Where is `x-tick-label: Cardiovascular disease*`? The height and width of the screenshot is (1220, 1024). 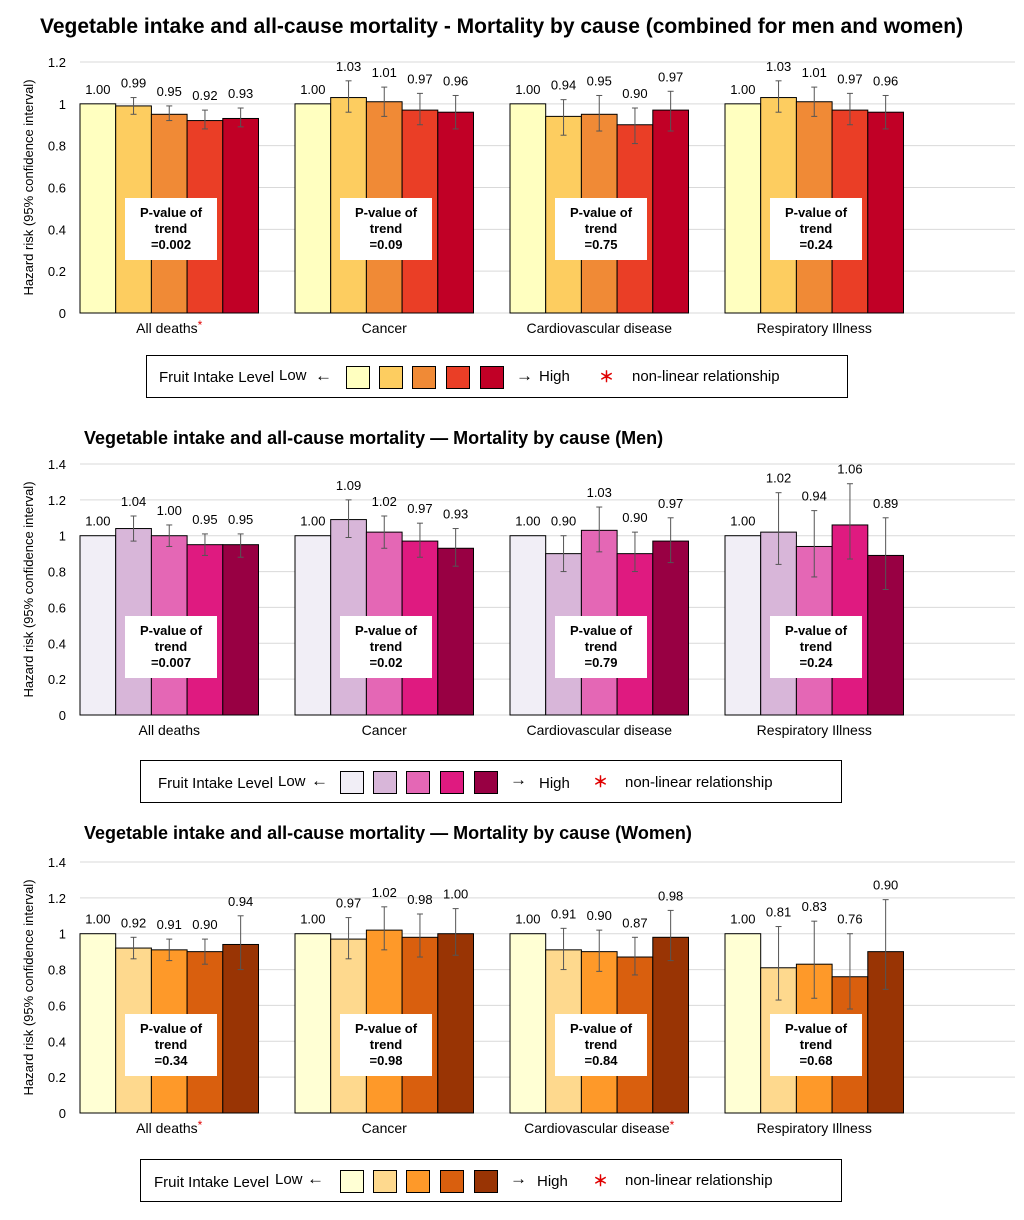 x-tick-label: Cardiovascular disease* is located at coordinates (599, 1127).